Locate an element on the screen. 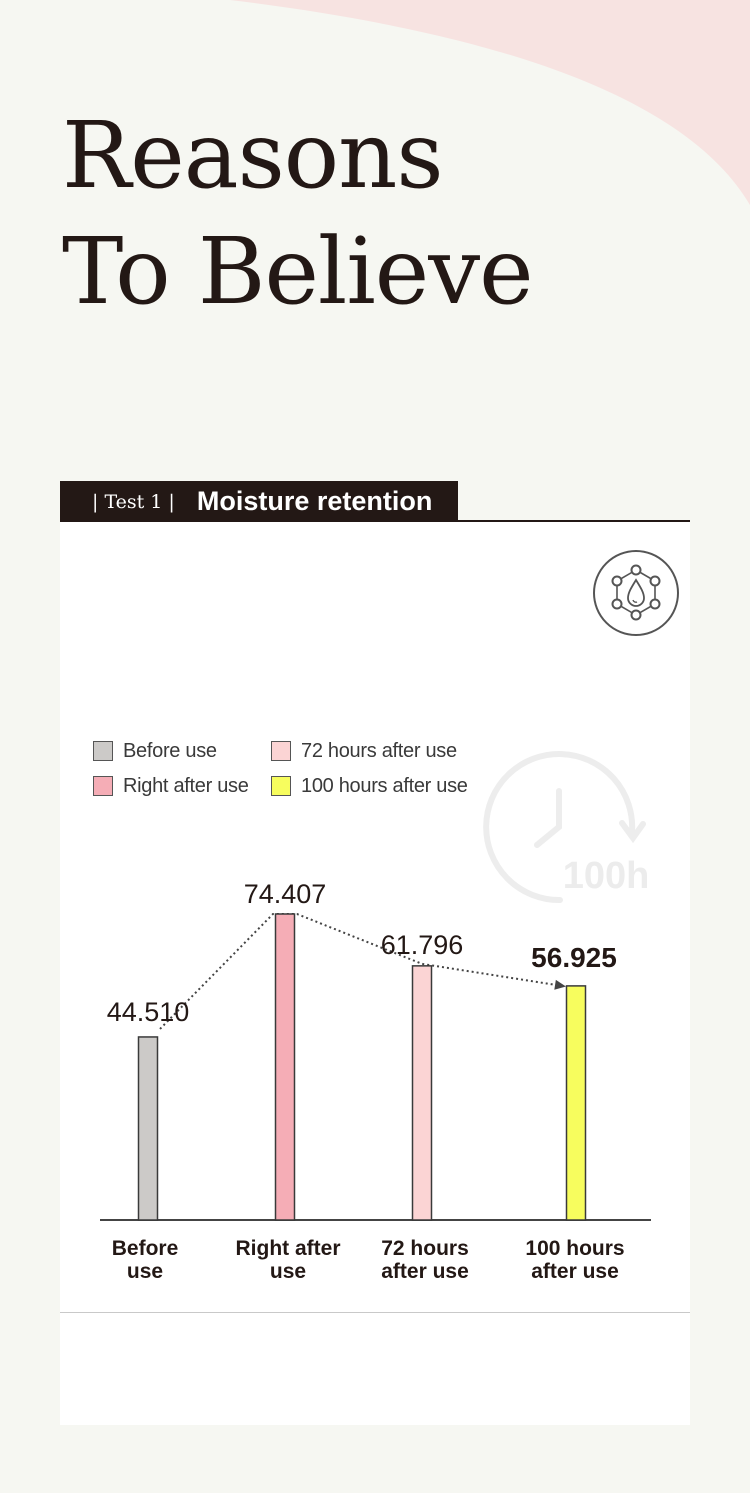 This screenshot has width=750, height=1493. legend-item-before-use: Before use is located at coordinates (155, 751).